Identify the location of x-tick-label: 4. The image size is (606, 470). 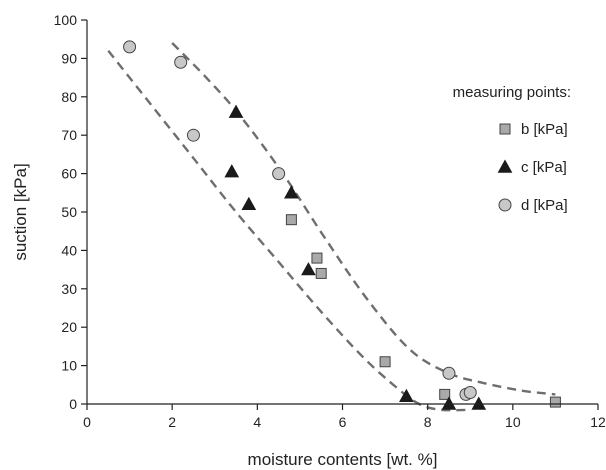
(257, 422).